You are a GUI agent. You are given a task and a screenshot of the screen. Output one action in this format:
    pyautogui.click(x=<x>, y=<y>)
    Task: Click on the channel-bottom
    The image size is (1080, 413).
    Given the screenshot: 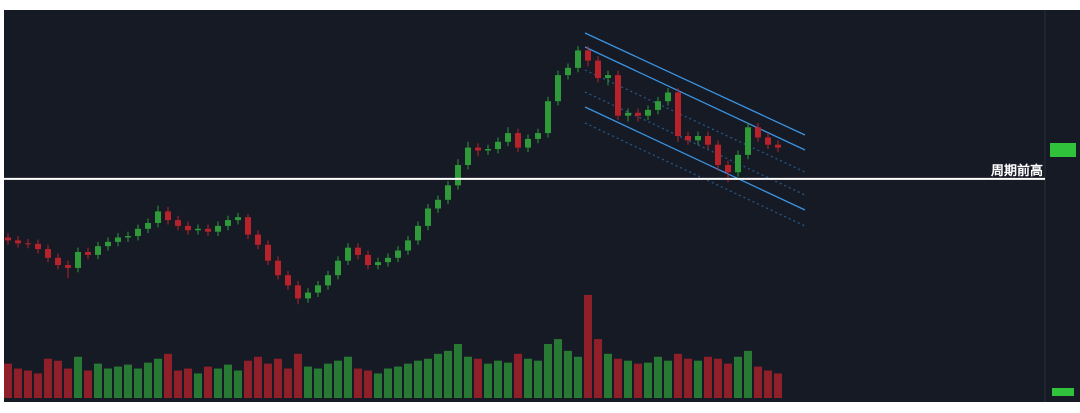 What is the action you would take?
    pyautogui.click(x=695, y=174)
    